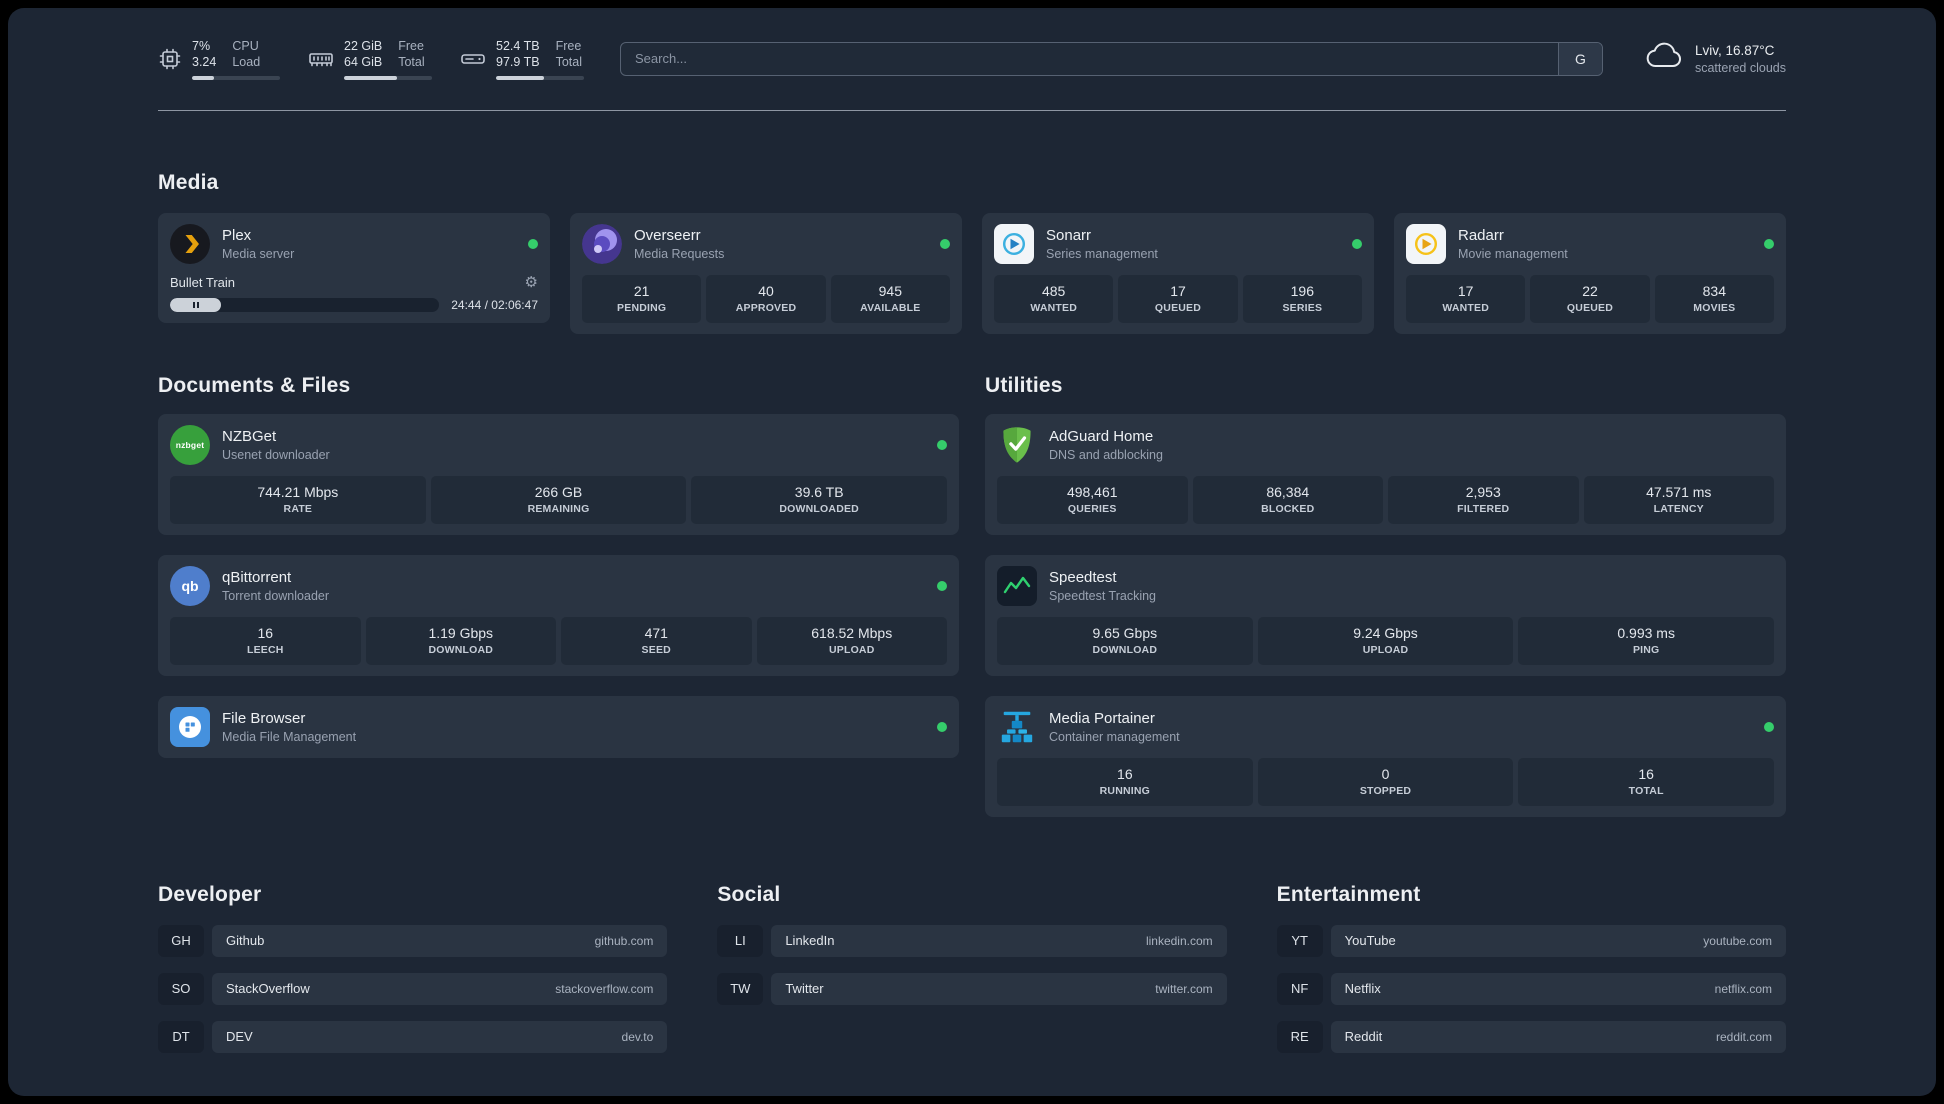  Describe the element at coordinates (245, 940) in the screenshot. I see `bookmark-name: Github` at that location.